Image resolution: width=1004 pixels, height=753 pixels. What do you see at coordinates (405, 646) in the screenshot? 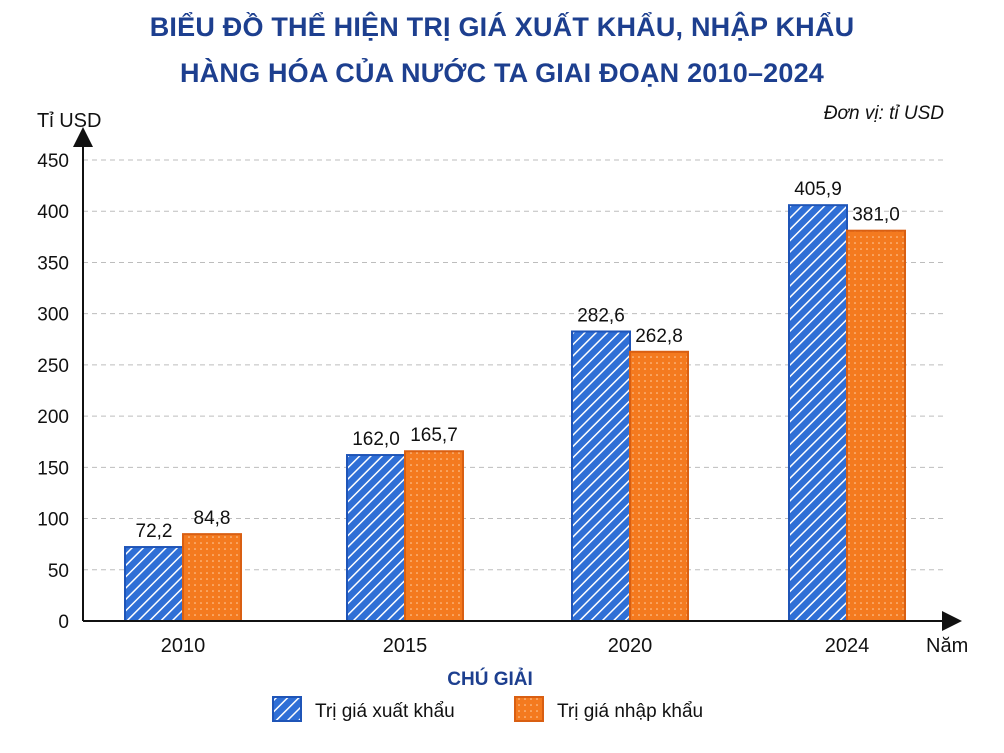
I see `x-tick-label: 2015` at bounding box center [405, 646].